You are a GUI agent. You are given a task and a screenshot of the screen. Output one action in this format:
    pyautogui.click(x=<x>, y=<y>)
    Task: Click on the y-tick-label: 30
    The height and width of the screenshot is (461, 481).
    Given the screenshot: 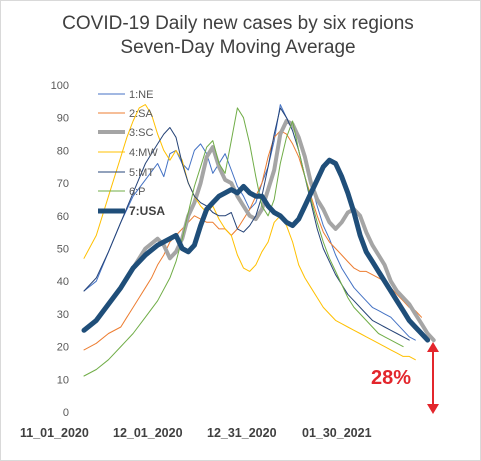 What is the action you would take?
    pyautogui.click(x=63, y=315)
    